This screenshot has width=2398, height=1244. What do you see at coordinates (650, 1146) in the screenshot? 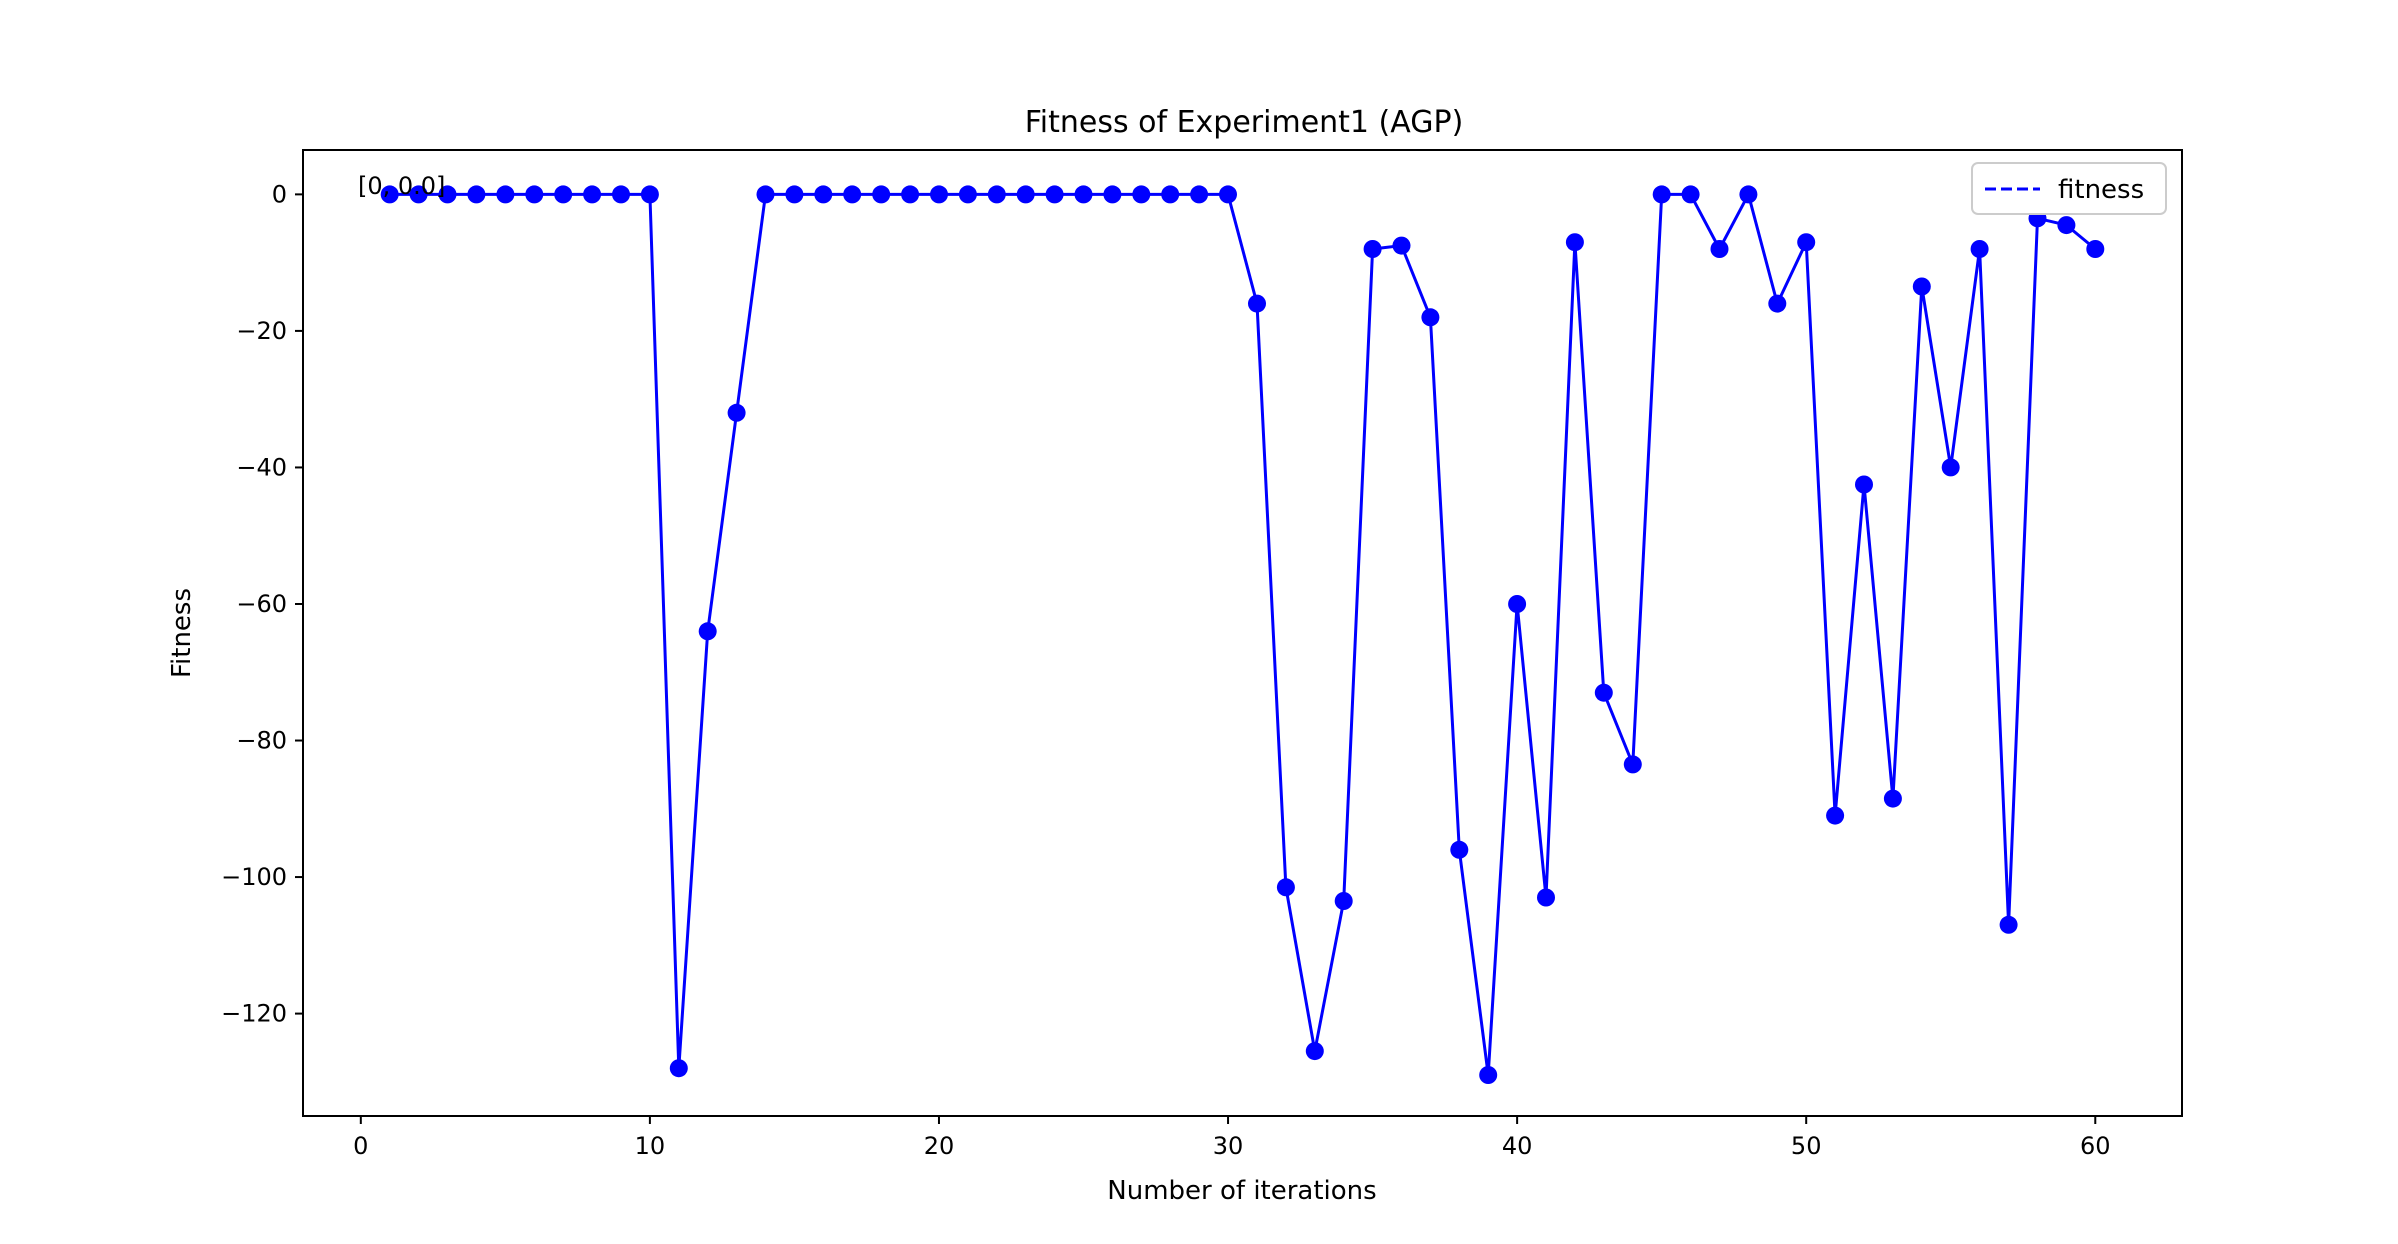
I see `x-tick-label: 10` at bounding box center [650, 1146].